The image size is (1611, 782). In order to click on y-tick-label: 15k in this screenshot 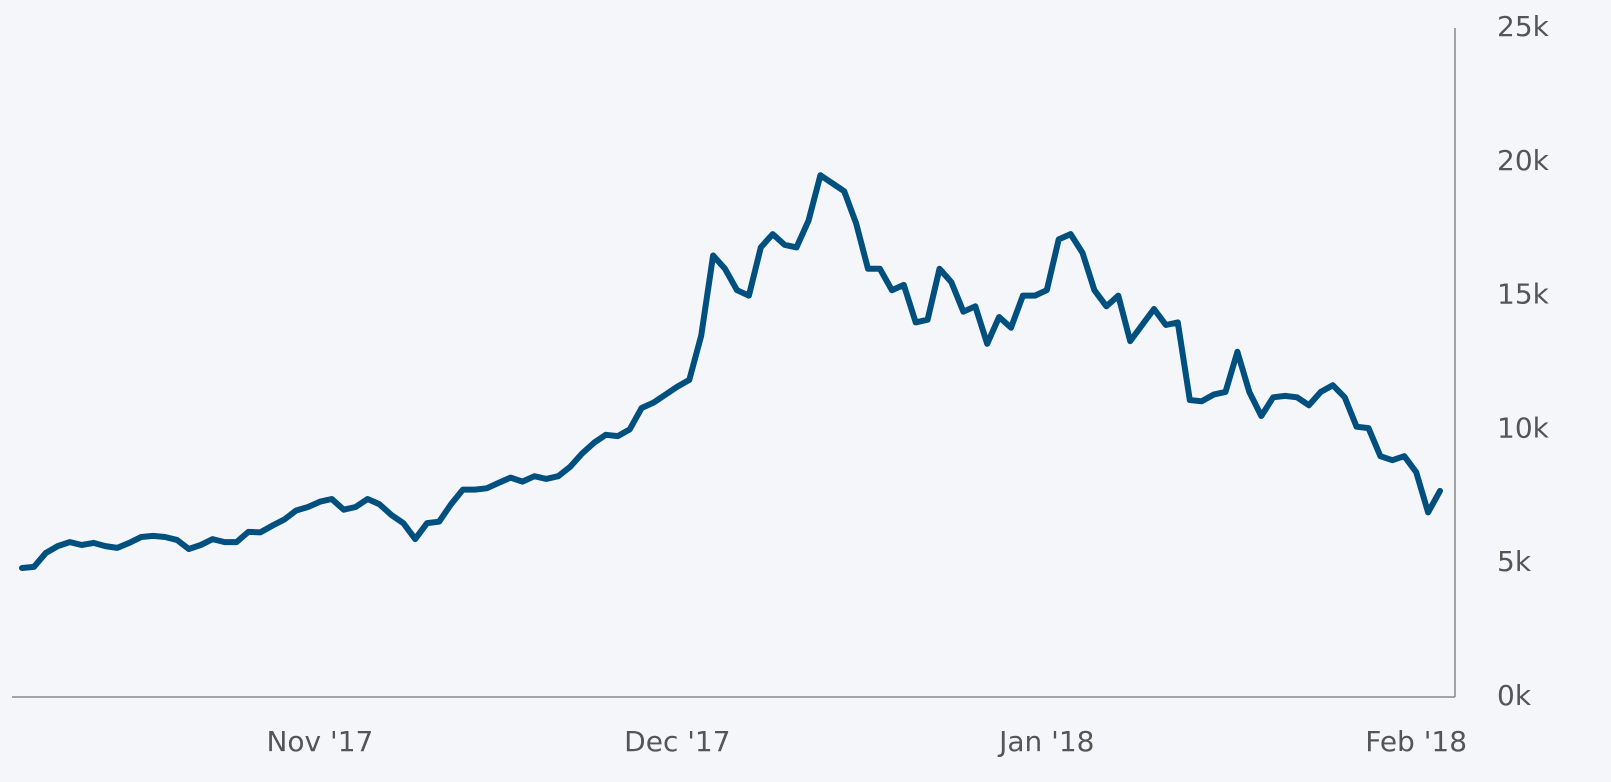, I will do `click(1523, 294)`.